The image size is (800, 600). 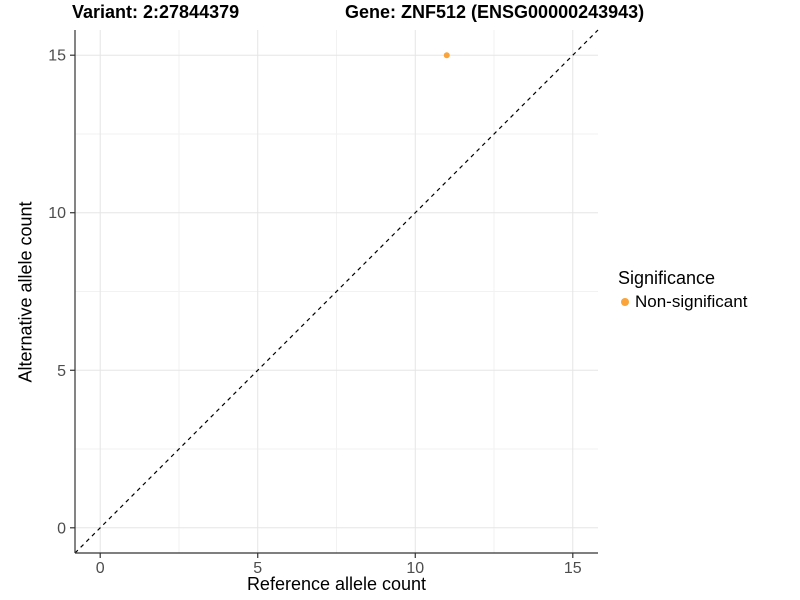 What do you see at coordinates (100, 568) in the screenshot?
I see `x-tick-label: 0` at bounding box center [100, 568].